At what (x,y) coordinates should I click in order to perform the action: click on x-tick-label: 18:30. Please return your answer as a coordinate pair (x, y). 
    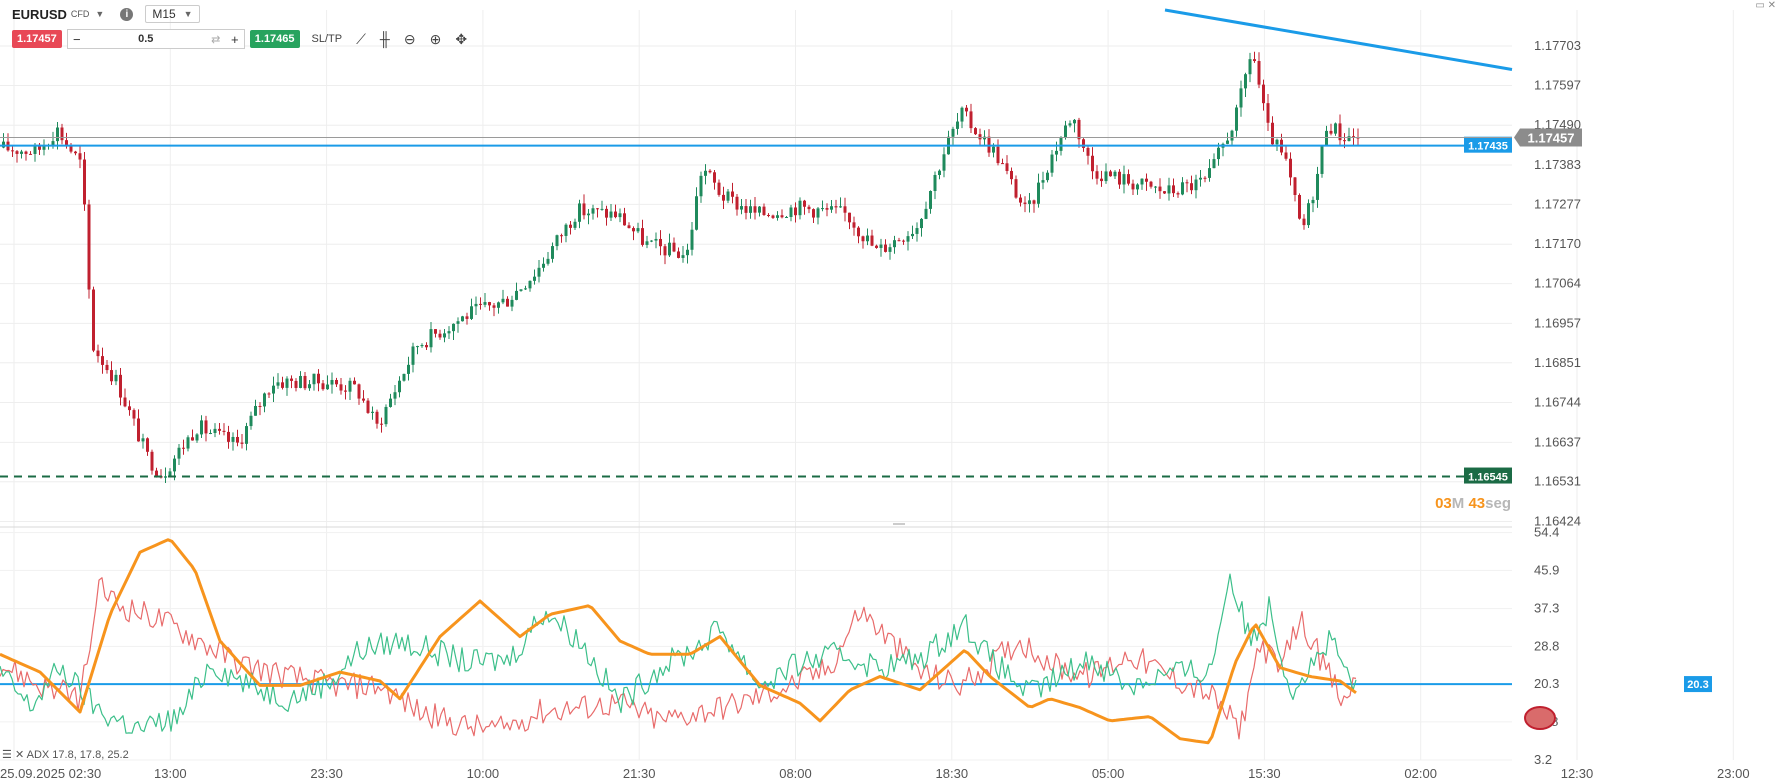
    Looking at the image, I should click on (952, 773).